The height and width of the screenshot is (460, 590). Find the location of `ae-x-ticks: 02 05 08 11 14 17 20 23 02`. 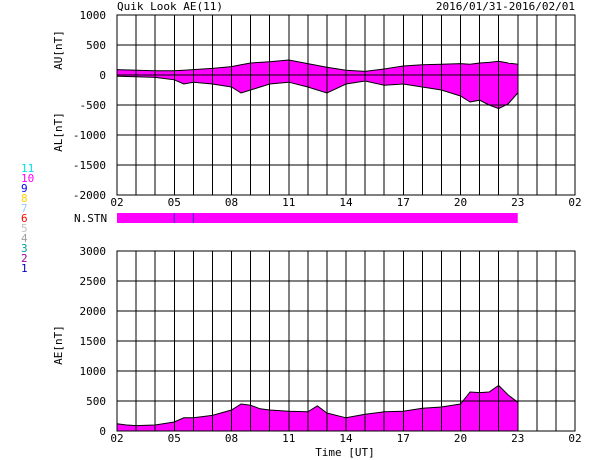

ae-x-ticks: 02 05 08 11 14 17 20 23 02 is located at coordinates (345, 438).